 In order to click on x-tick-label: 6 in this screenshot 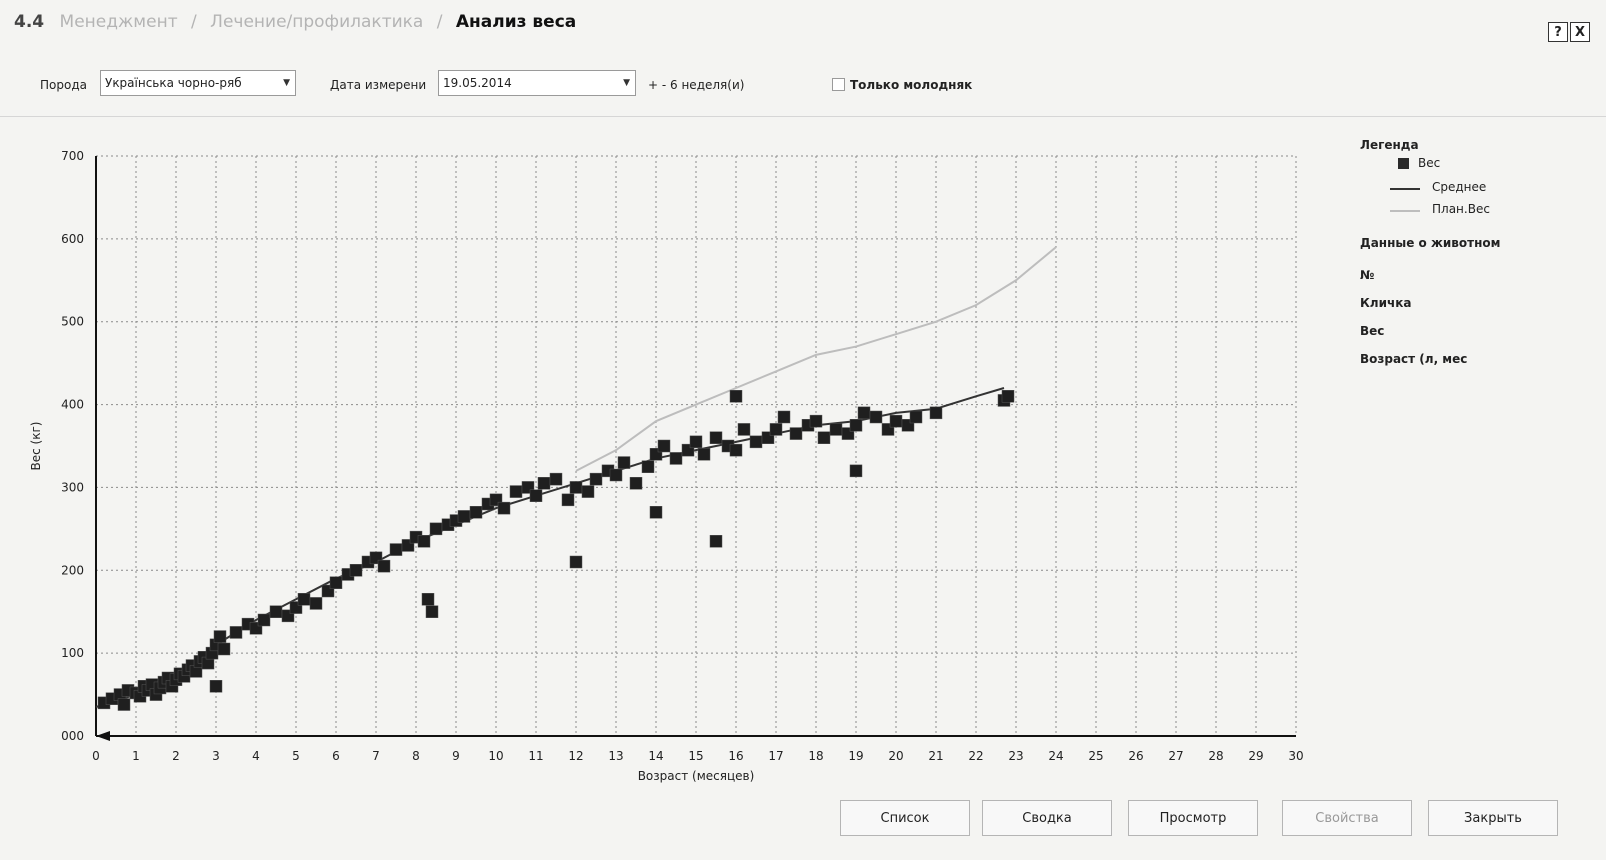, I will do `click(336, 756)`.